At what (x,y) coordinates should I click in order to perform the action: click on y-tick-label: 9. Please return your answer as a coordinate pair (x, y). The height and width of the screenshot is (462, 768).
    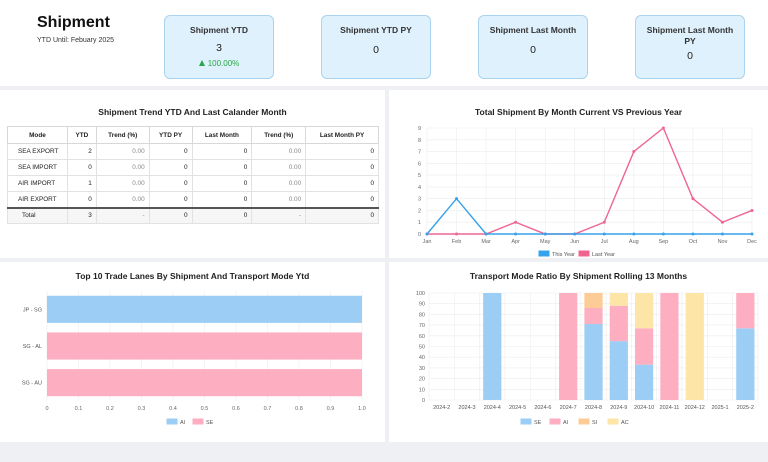
    Looking at the image, I should click on (419, 129).